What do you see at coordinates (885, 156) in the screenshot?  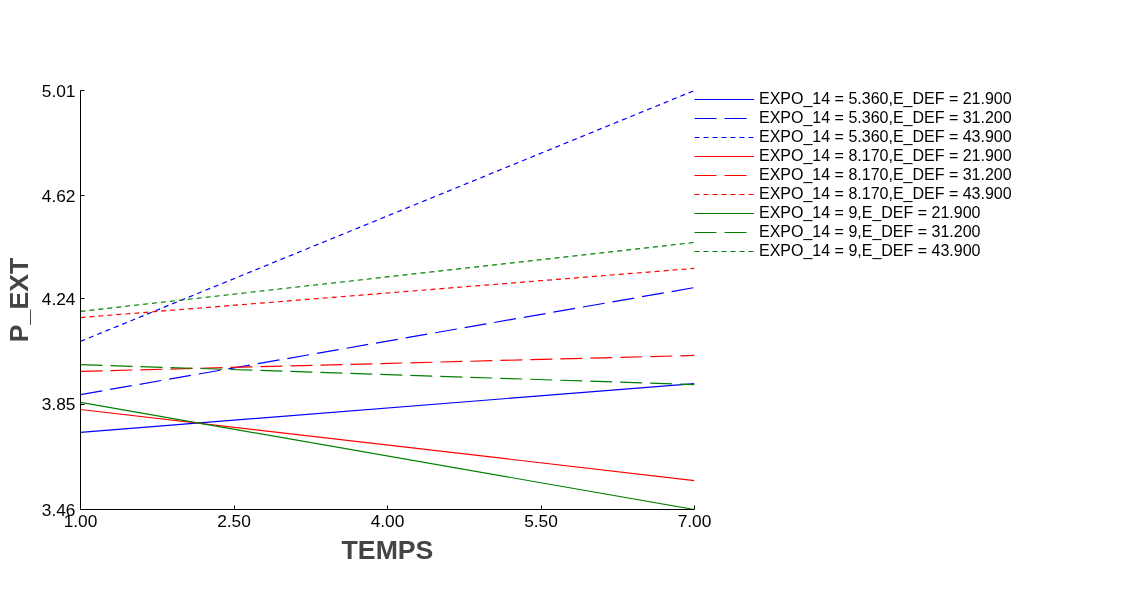 I see `legend-label: EXPO_14 = 8.170,E_DEF = 21.900` at bounding box center [885, 156].